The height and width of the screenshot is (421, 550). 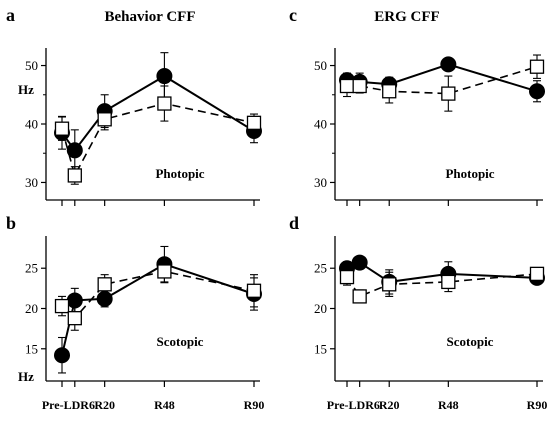 I want to click on series-line, so click(x=158, y=113).